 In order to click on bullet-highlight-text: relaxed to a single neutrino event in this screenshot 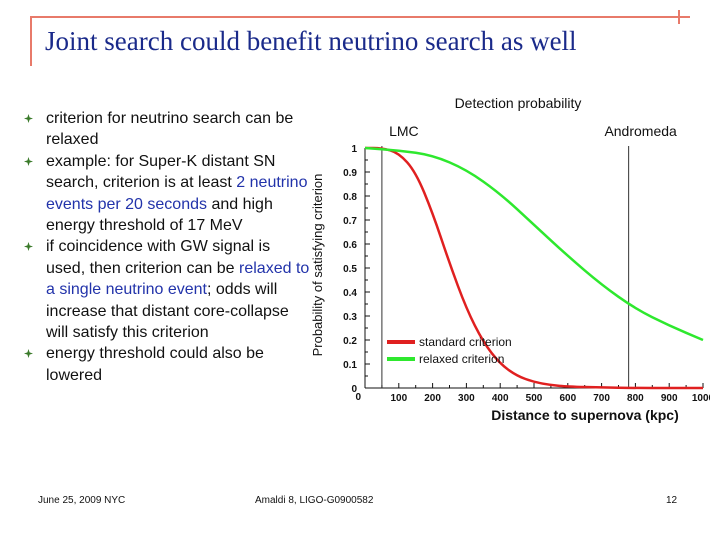, I will do `click(178, 279)`.